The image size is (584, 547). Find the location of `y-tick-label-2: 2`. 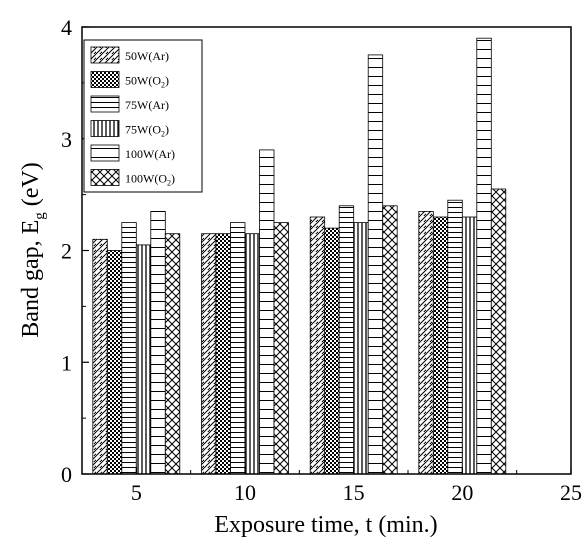

y-tick-label-2: 2 is located at coordinates (66, 251).